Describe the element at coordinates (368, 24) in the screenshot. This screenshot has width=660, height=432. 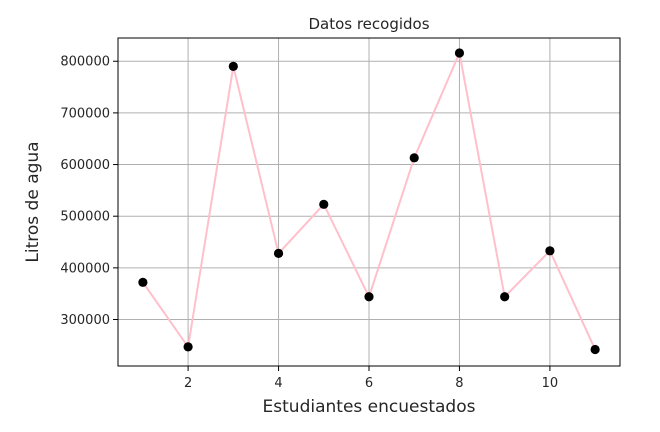
I see `chart-title: Datos recogidos` at that location.